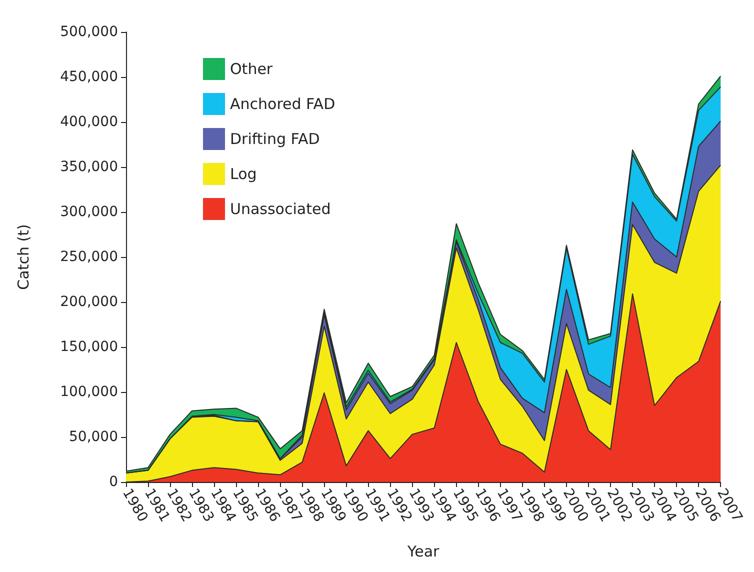  I want to click on y-tick-label: 150,000, so click(89, 347).